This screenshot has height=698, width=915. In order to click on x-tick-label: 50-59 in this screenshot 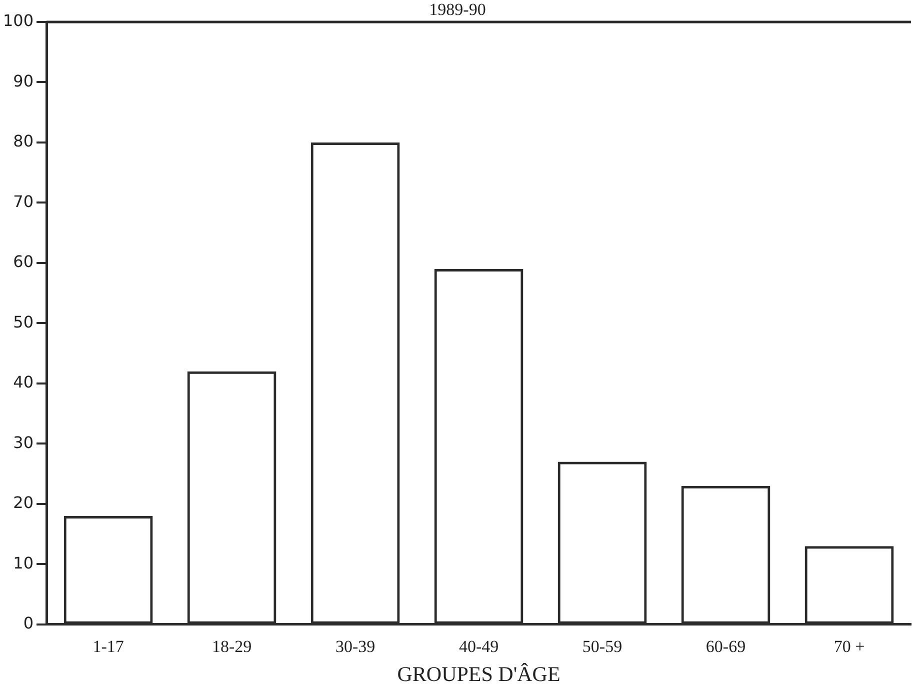, I will do `click(602, 646)`.